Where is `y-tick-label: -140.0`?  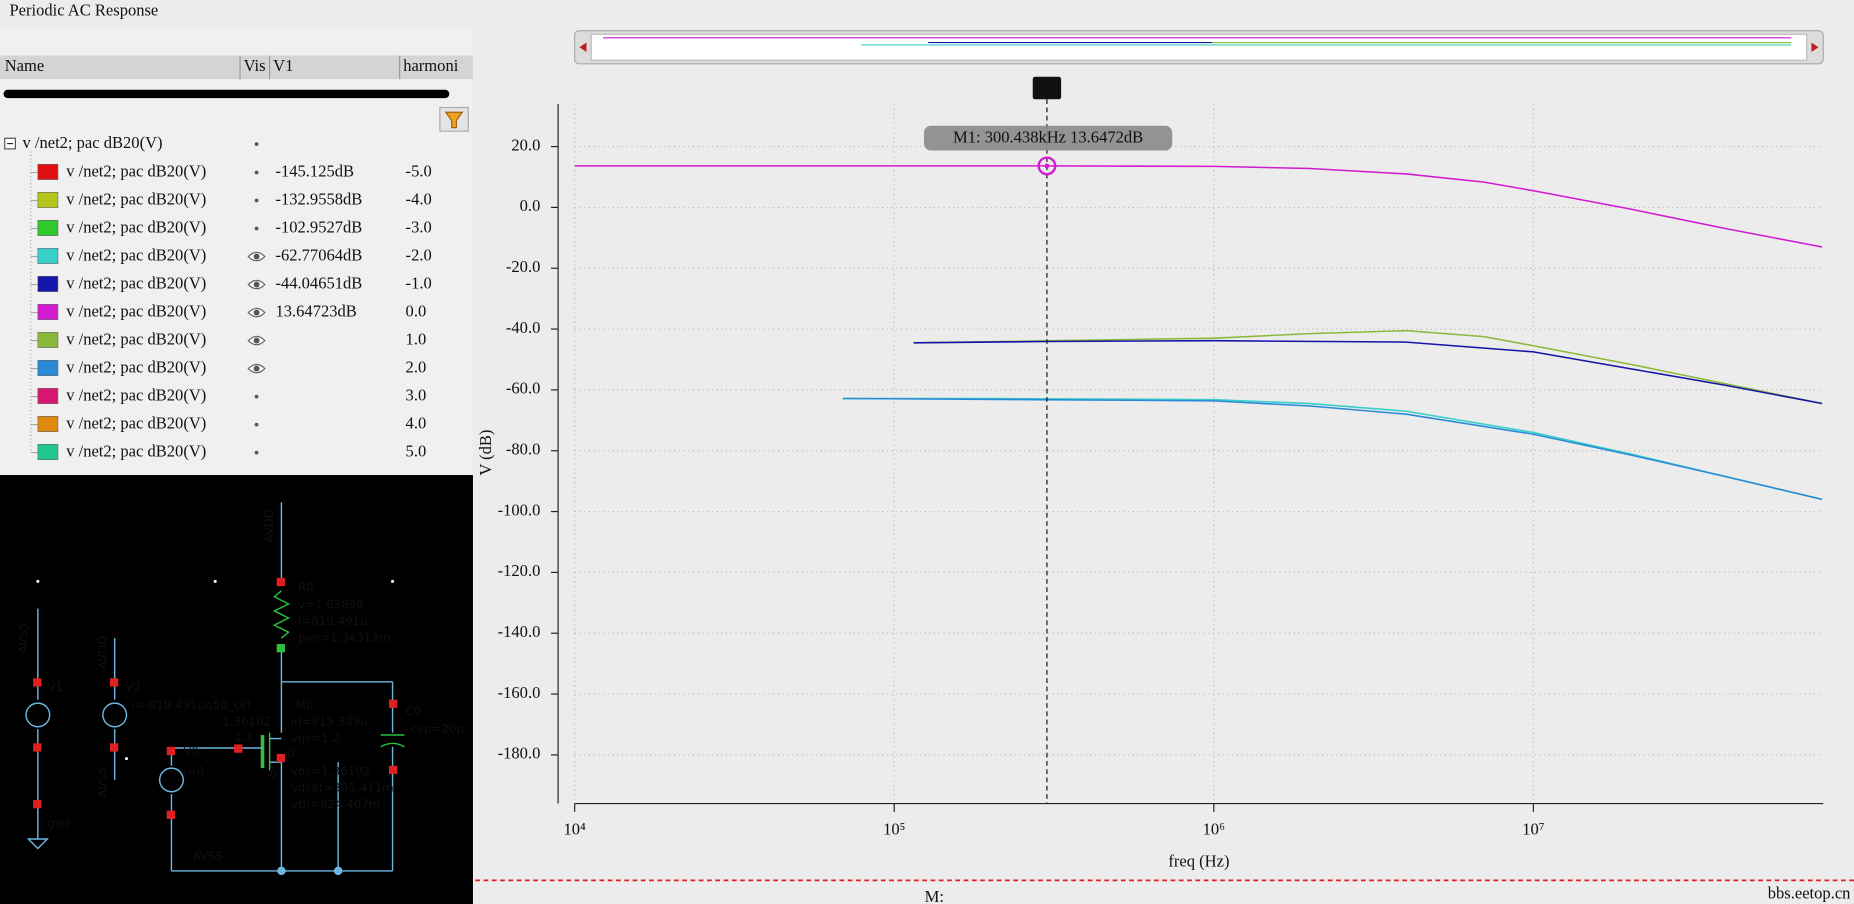 y-tick-label: -140.0 is located at coordinates (519, 631).